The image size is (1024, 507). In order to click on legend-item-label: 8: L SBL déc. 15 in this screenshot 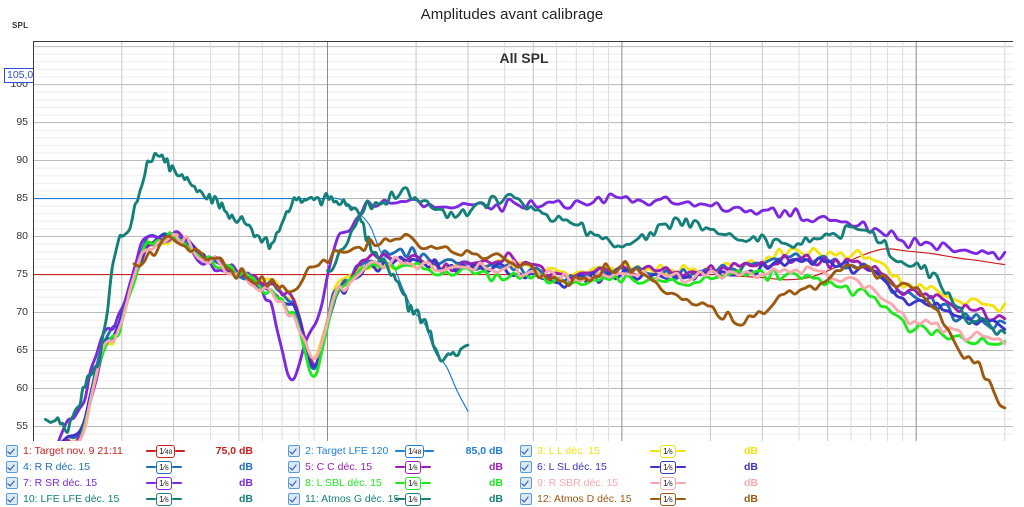, I will do `click(343, 483)`.